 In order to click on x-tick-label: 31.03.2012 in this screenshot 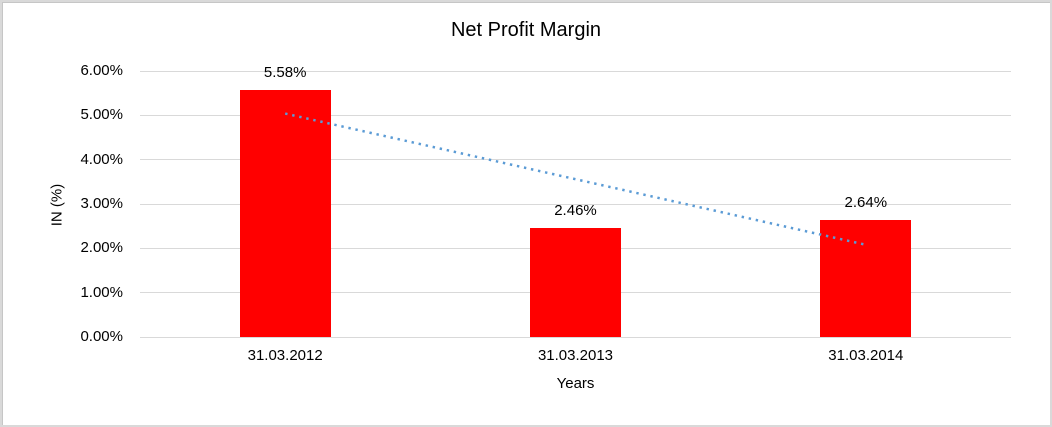, I will do `click(285, 355)`.